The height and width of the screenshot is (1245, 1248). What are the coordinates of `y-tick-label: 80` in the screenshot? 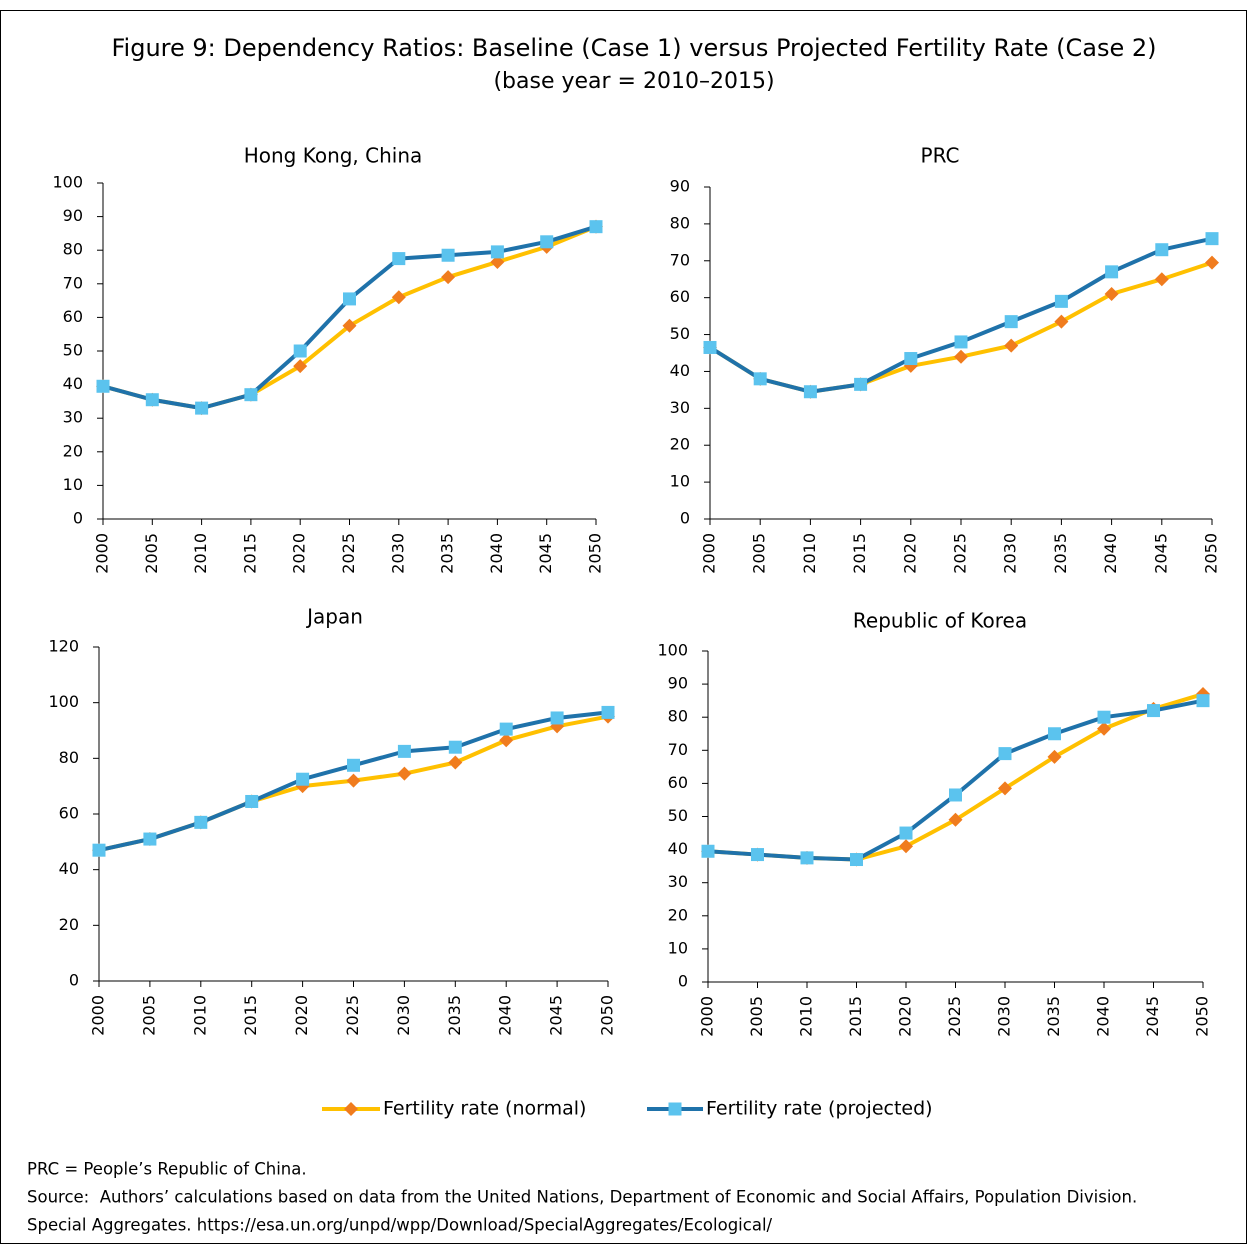 It's located at (678, 716).